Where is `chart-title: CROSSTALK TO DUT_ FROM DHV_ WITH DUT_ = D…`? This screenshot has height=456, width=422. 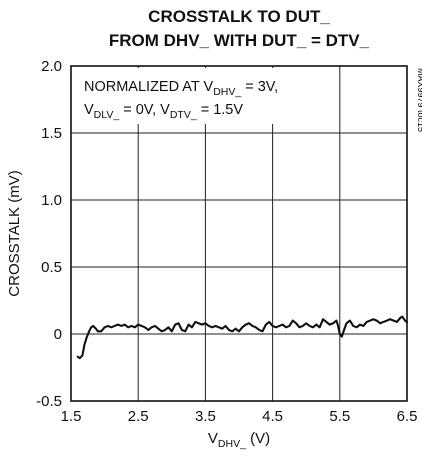 chart-title: CROSSTALK TO DUT_ FROM DHV_ WITH DUT_ = D… is located at coordinates (239, 28).